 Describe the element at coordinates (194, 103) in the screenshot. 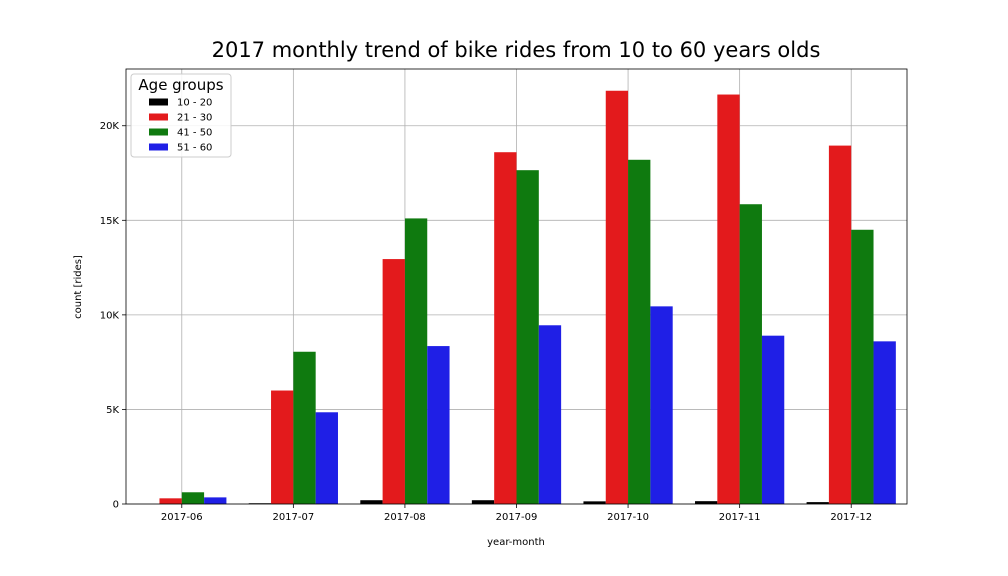

I see `legend-entry-label: 10 - 20` at that location.